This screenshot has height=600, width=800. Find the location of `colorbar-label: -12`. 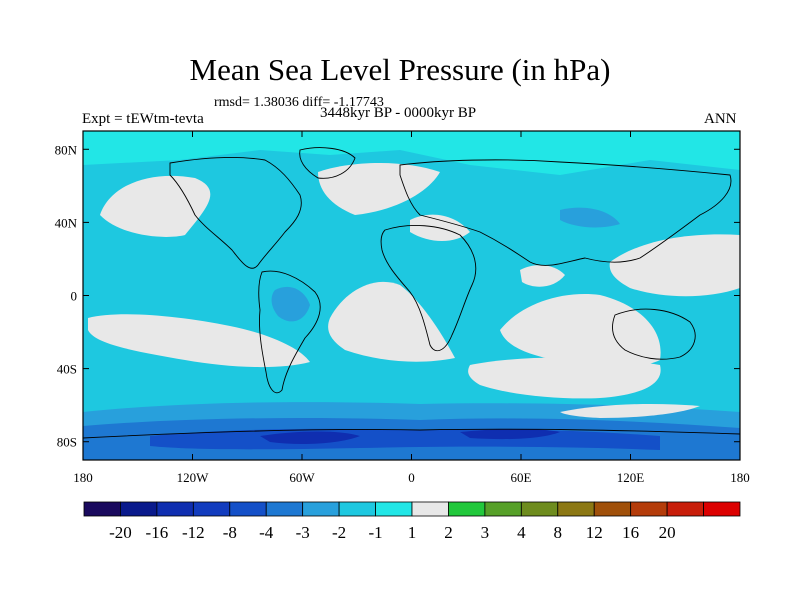

colorbar-label: -12 is located at coordinates (193, 532).